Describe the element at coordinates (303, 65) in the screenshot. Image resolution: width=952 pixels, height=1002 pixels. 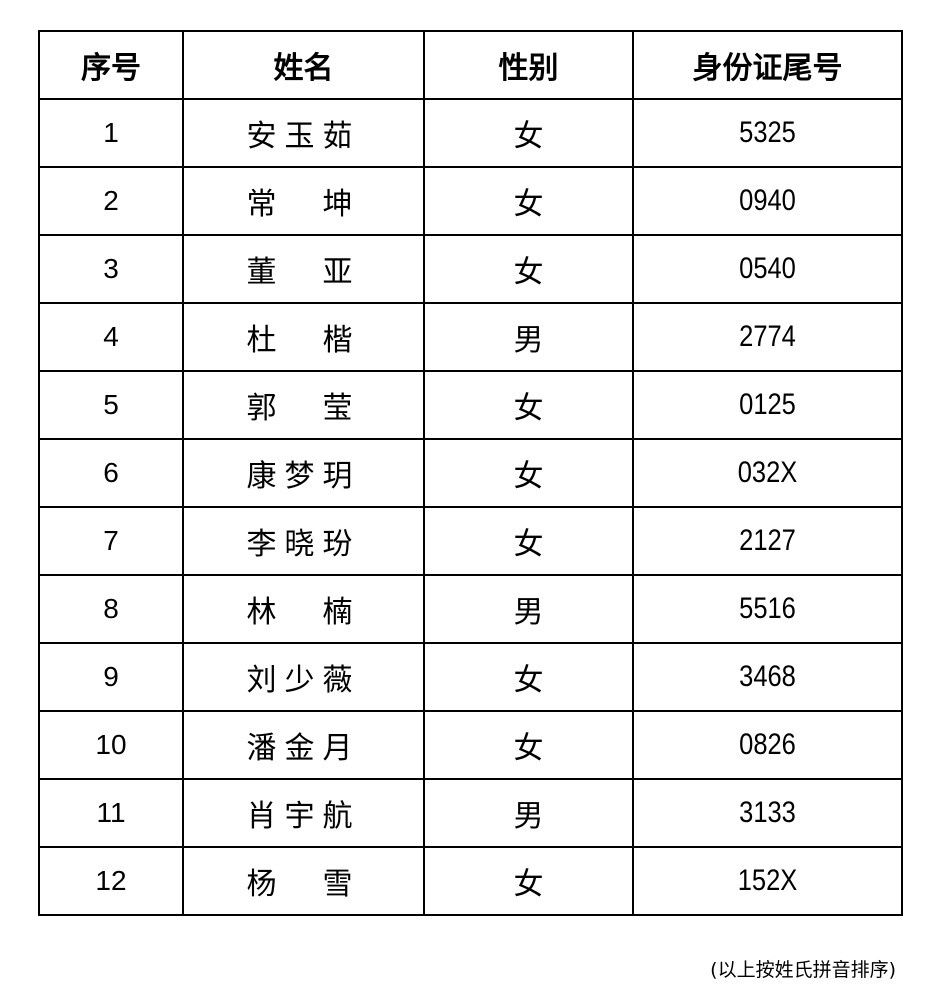
I see `header-name: 姓名` at that location.